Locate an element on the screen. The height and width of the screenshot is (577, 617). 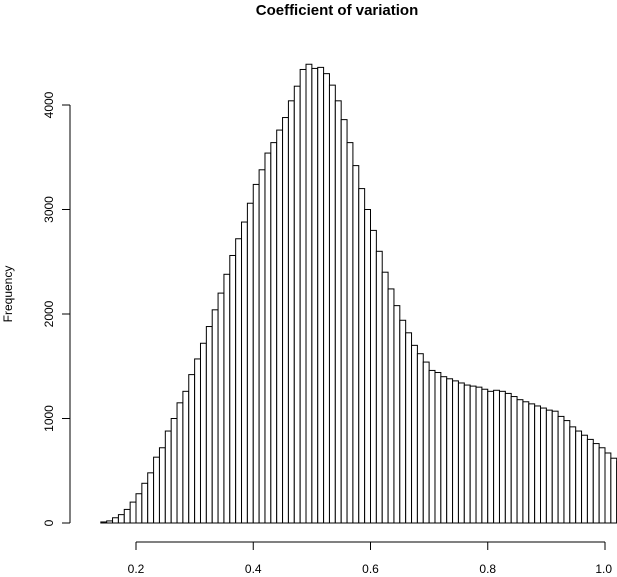
x-tick-label: 0.2 is located at coordinates (136, 569).